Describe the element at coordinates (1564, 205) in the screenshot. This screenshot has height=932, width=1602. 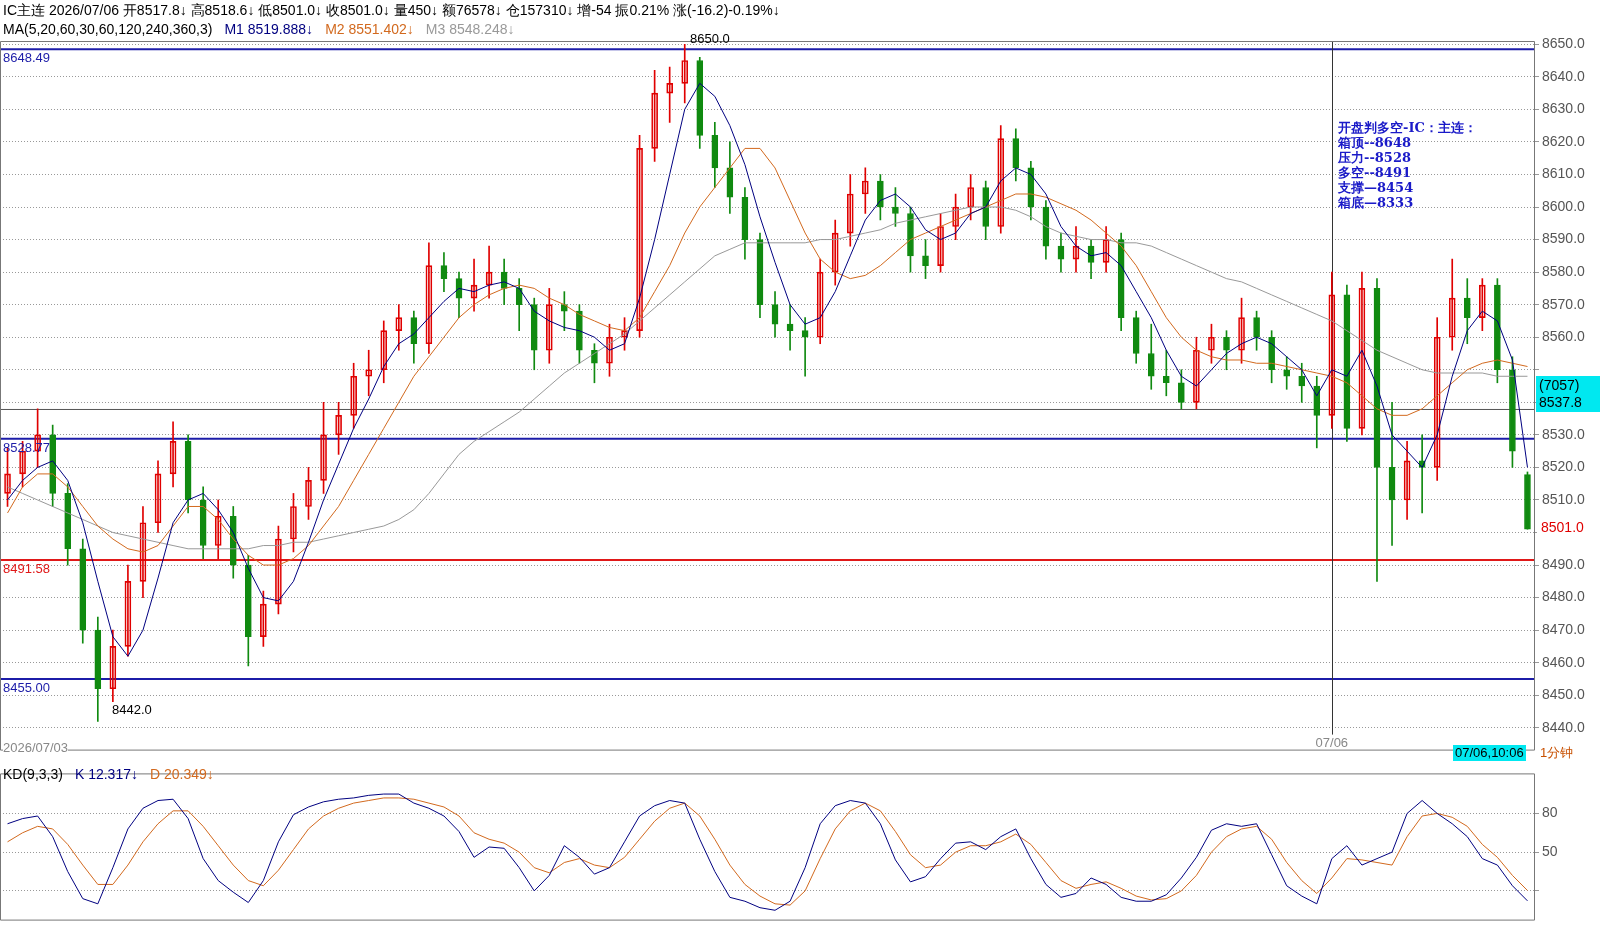
I see `y-tick-label: 8600.0` at that location.